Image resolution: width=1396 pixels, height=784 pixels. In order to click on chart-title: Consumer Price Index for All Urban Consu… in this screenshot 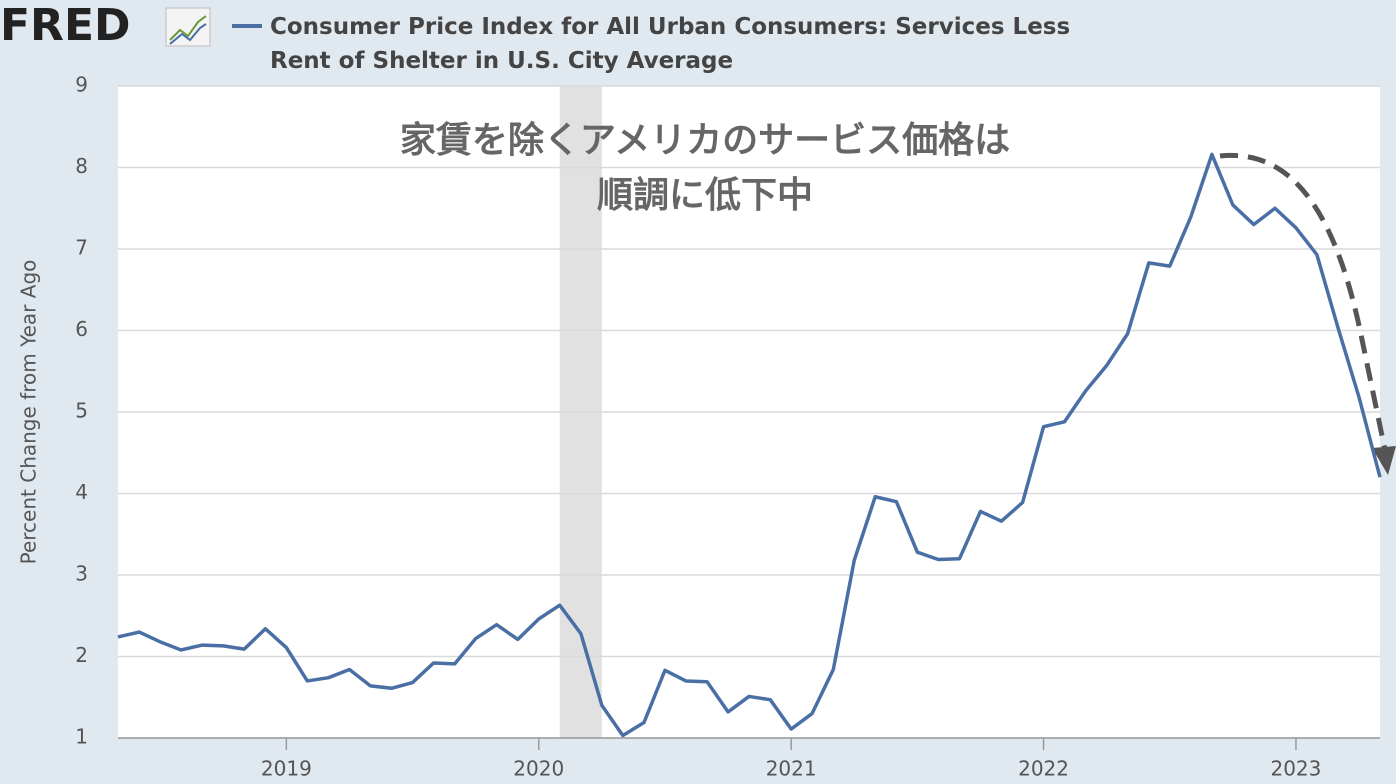, I will do `click(670, 44)`.